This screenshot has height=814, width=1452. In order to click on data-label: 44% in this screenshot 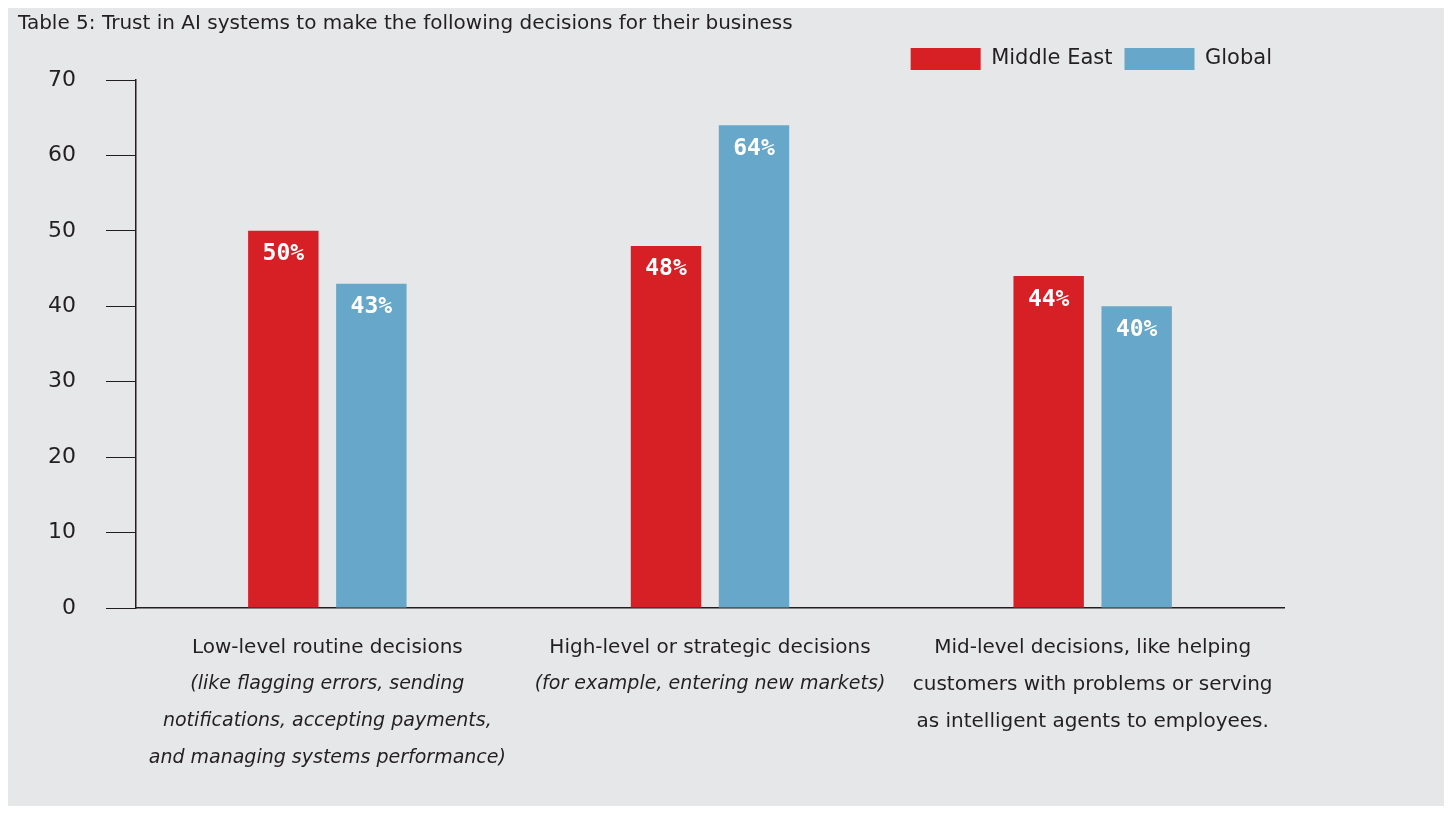, I will do `click(1048, 297)`.